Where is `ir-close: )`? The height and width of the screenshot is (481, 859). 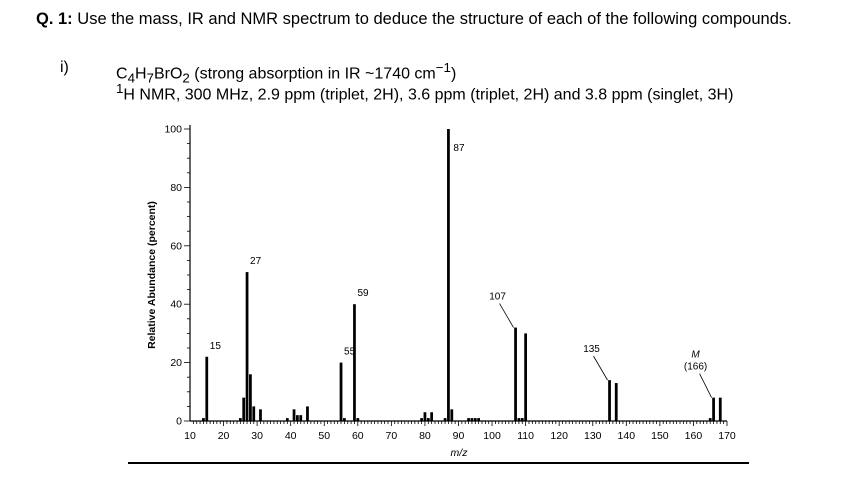 ir-close: ) is located at coordinates (453, 74).